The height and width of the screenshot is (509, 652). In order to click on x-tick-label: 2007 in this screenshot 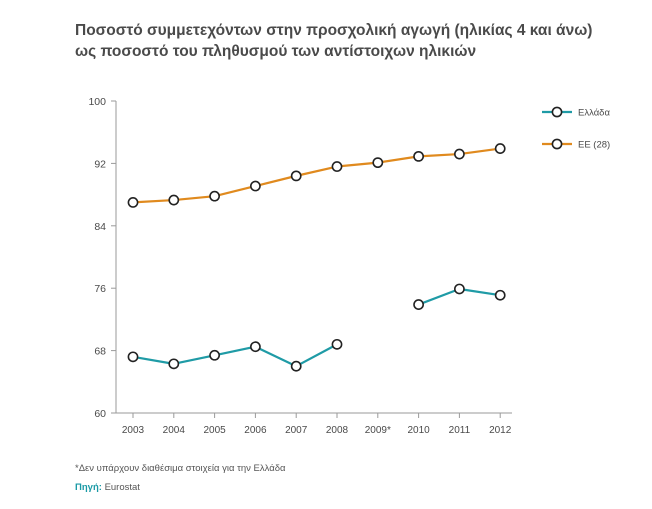, I will do `click(296, 430)`.